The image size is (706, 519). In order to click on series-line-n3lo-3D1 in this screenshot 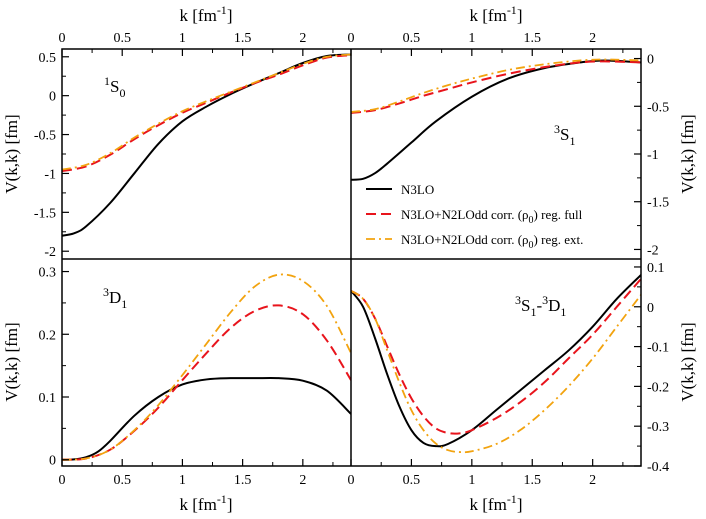, I will do `click(206, 418)`.